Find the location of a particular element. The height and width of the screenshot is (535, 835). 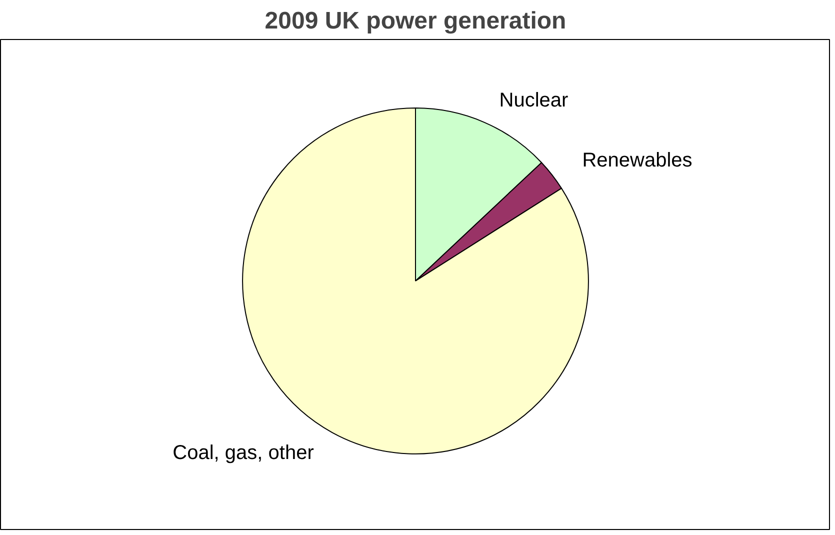

slice-label: Nuclear is located at coordinates (534, 101).